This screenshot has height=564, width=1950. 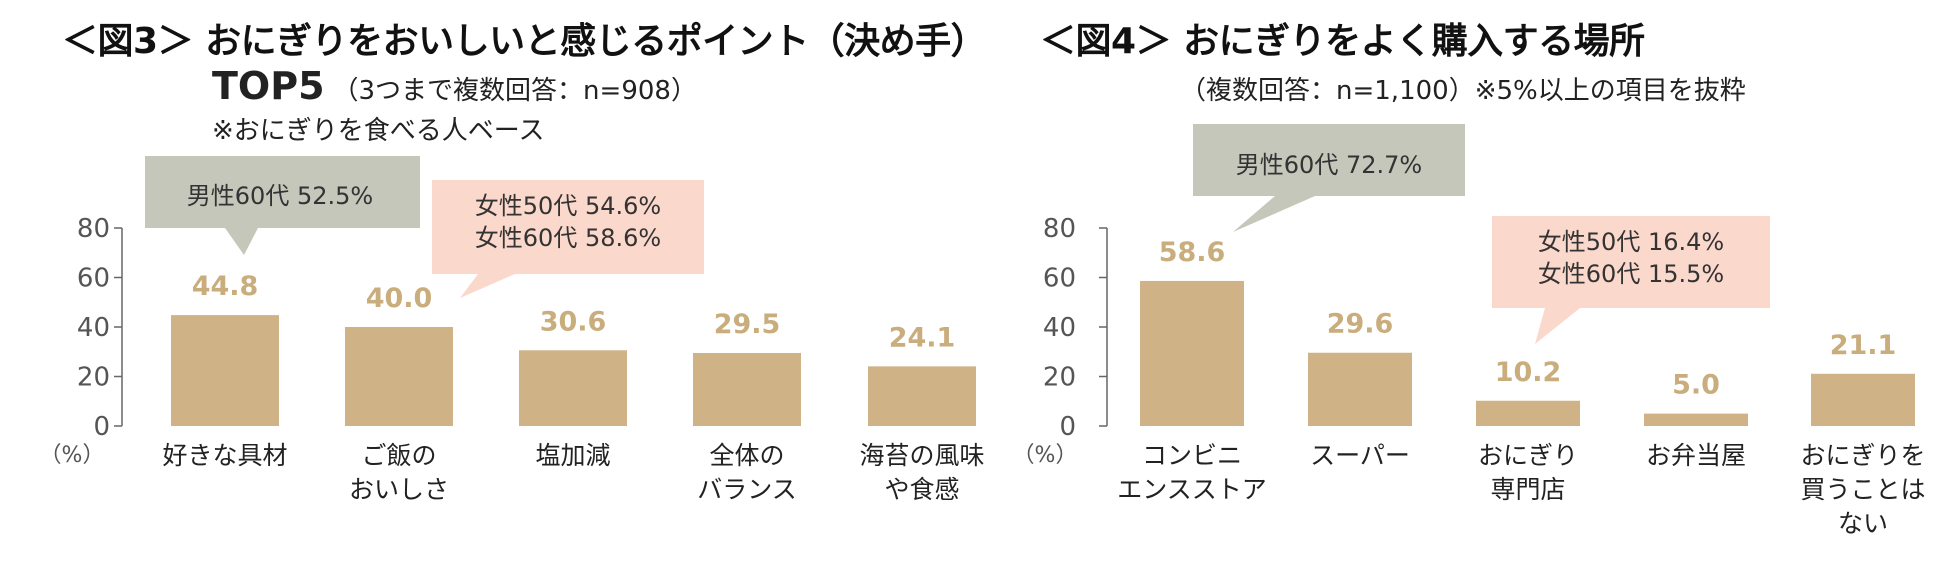 What do you see at coordinates (1696, 455) in the screenshot?
I see `fig4-category-label: お弁当屋` at bounding box center [1696, 455].